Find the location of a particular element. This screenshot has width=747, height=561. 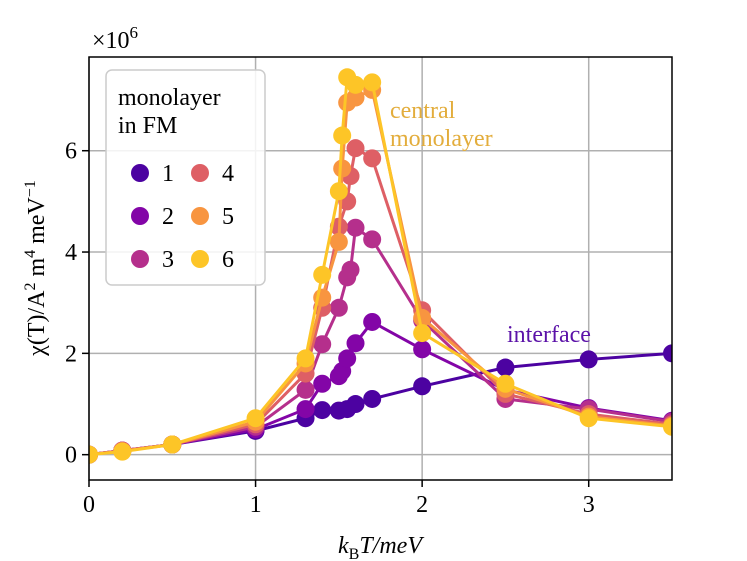

x-tick-label: 2 is located at coordinates (422, 505).